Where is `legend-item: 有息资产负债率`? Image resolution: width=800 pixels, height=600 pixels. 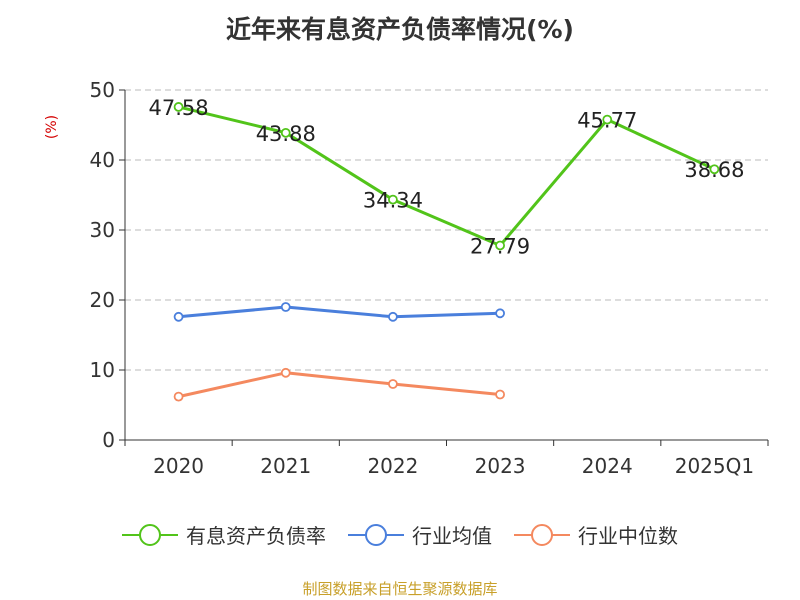 legend-item: 有息资产负债率 is located at coordinates (224, 534).